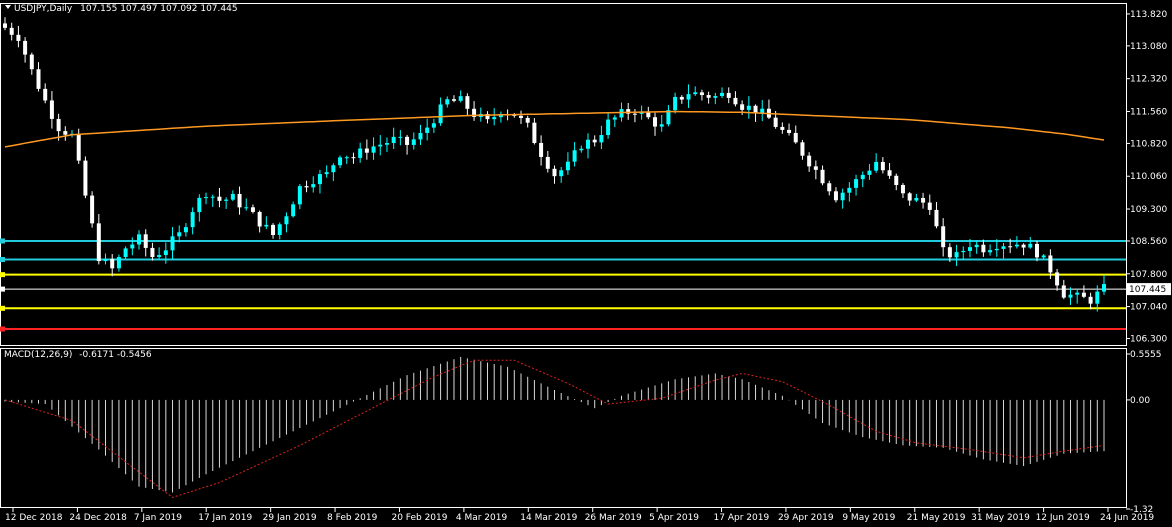 The height and width of the screenshot is (527, 1172). I want to click on date-tick-label: 9 May 2019, so click(868, 518).